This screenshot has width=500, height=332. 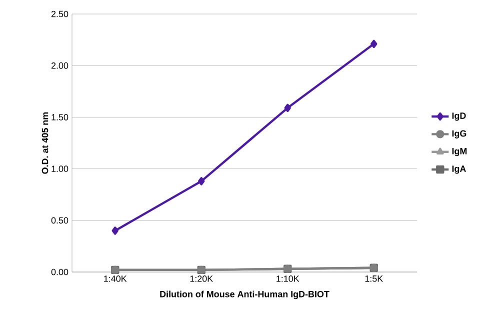 What do you see at coordinates (59, 14) in the screenshot?
I see `y-tick-label: 2.50` at bounding box center [59, 14].